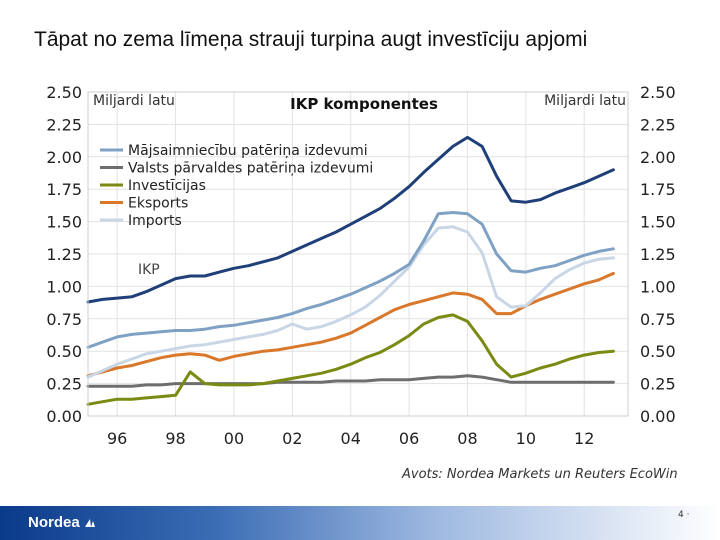 This screenshot has height=540, width=720. What do you see at coordinates (64, 157) in the screenshot?
I see `y-tick-label-left: 2.00` at bounding box center [64, 157].